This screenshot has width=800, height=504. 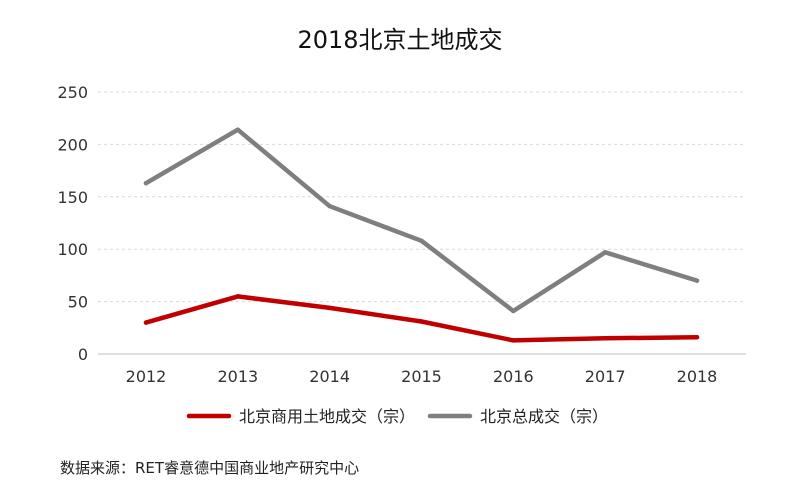 I want to click on legend-label: 北京总成交（宗）, so click(x=544, y=416).